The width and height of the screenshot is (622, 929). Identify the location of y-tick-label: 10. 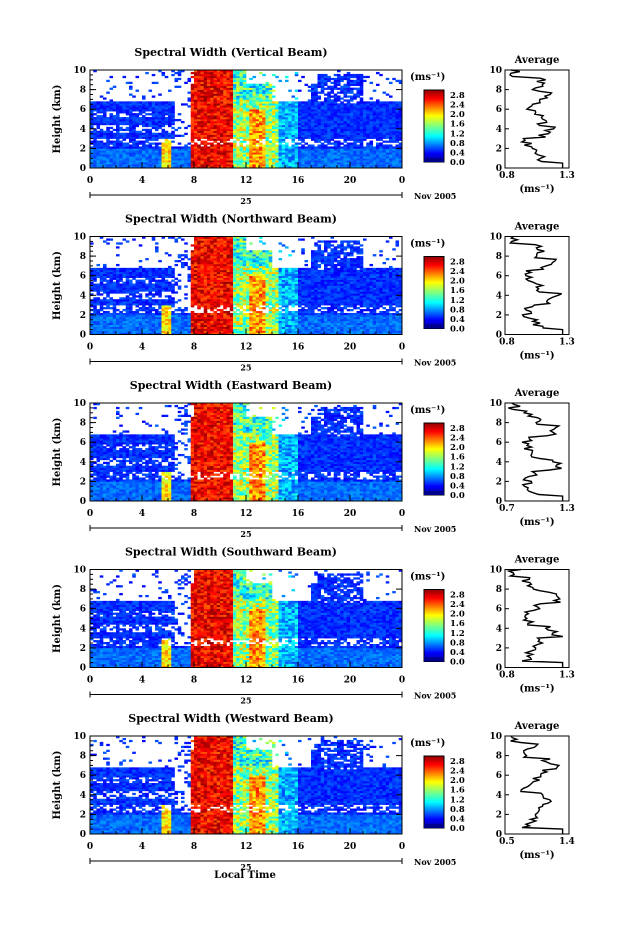
(79, 71).